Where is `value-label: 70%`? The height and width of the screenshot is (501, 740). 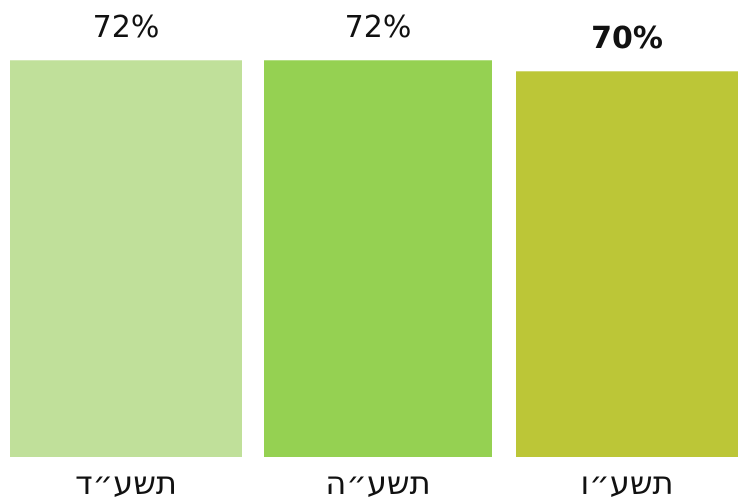
value-label: 70% is located at coordinates (627, 38).